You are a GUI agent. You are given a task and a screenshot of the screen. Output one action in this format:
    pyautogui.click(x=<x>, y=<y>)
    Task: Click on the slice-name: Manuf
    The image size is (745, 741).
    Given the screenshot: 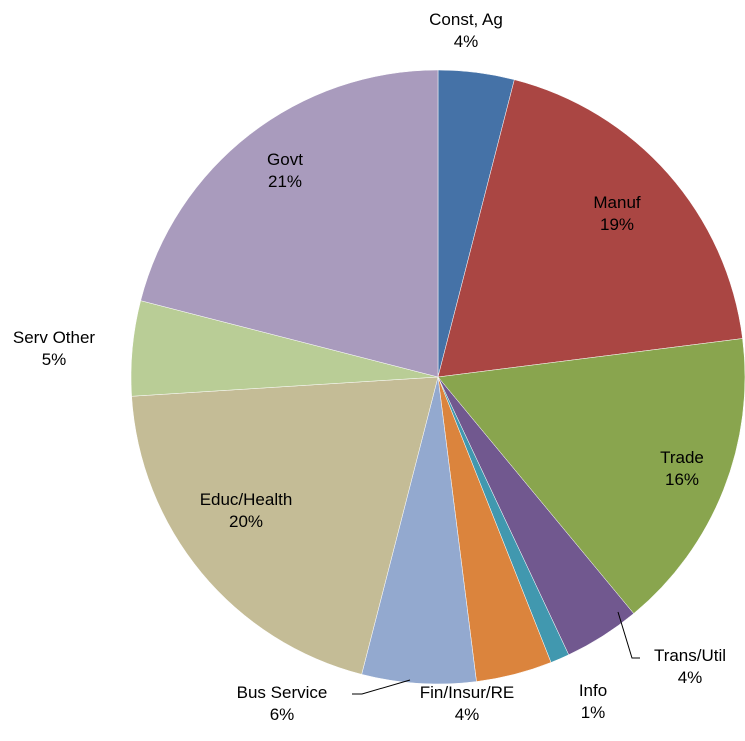 What is the action you would take?
    pyautogui.click(x=617, y=202)
    